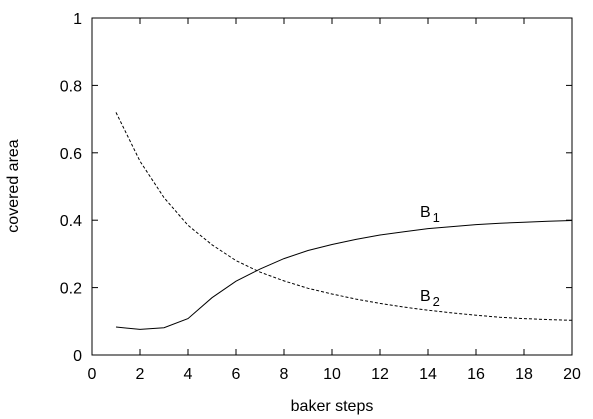 This screenshot has height=419, width=593. What do you see at coordinates (188, 374) in the screenshot?
I see `x-tick-label: 4` at bounding box center [188, 374].